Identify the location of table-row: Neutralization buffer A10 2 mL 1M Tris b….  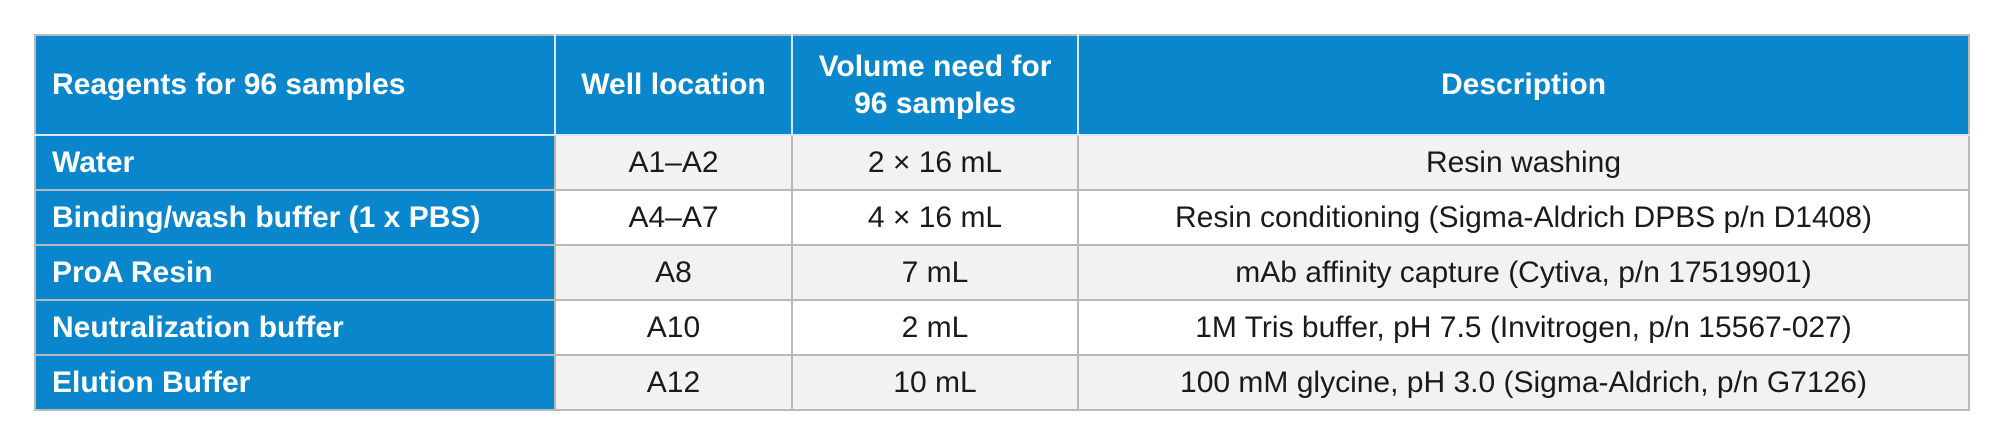
(1002, 327).